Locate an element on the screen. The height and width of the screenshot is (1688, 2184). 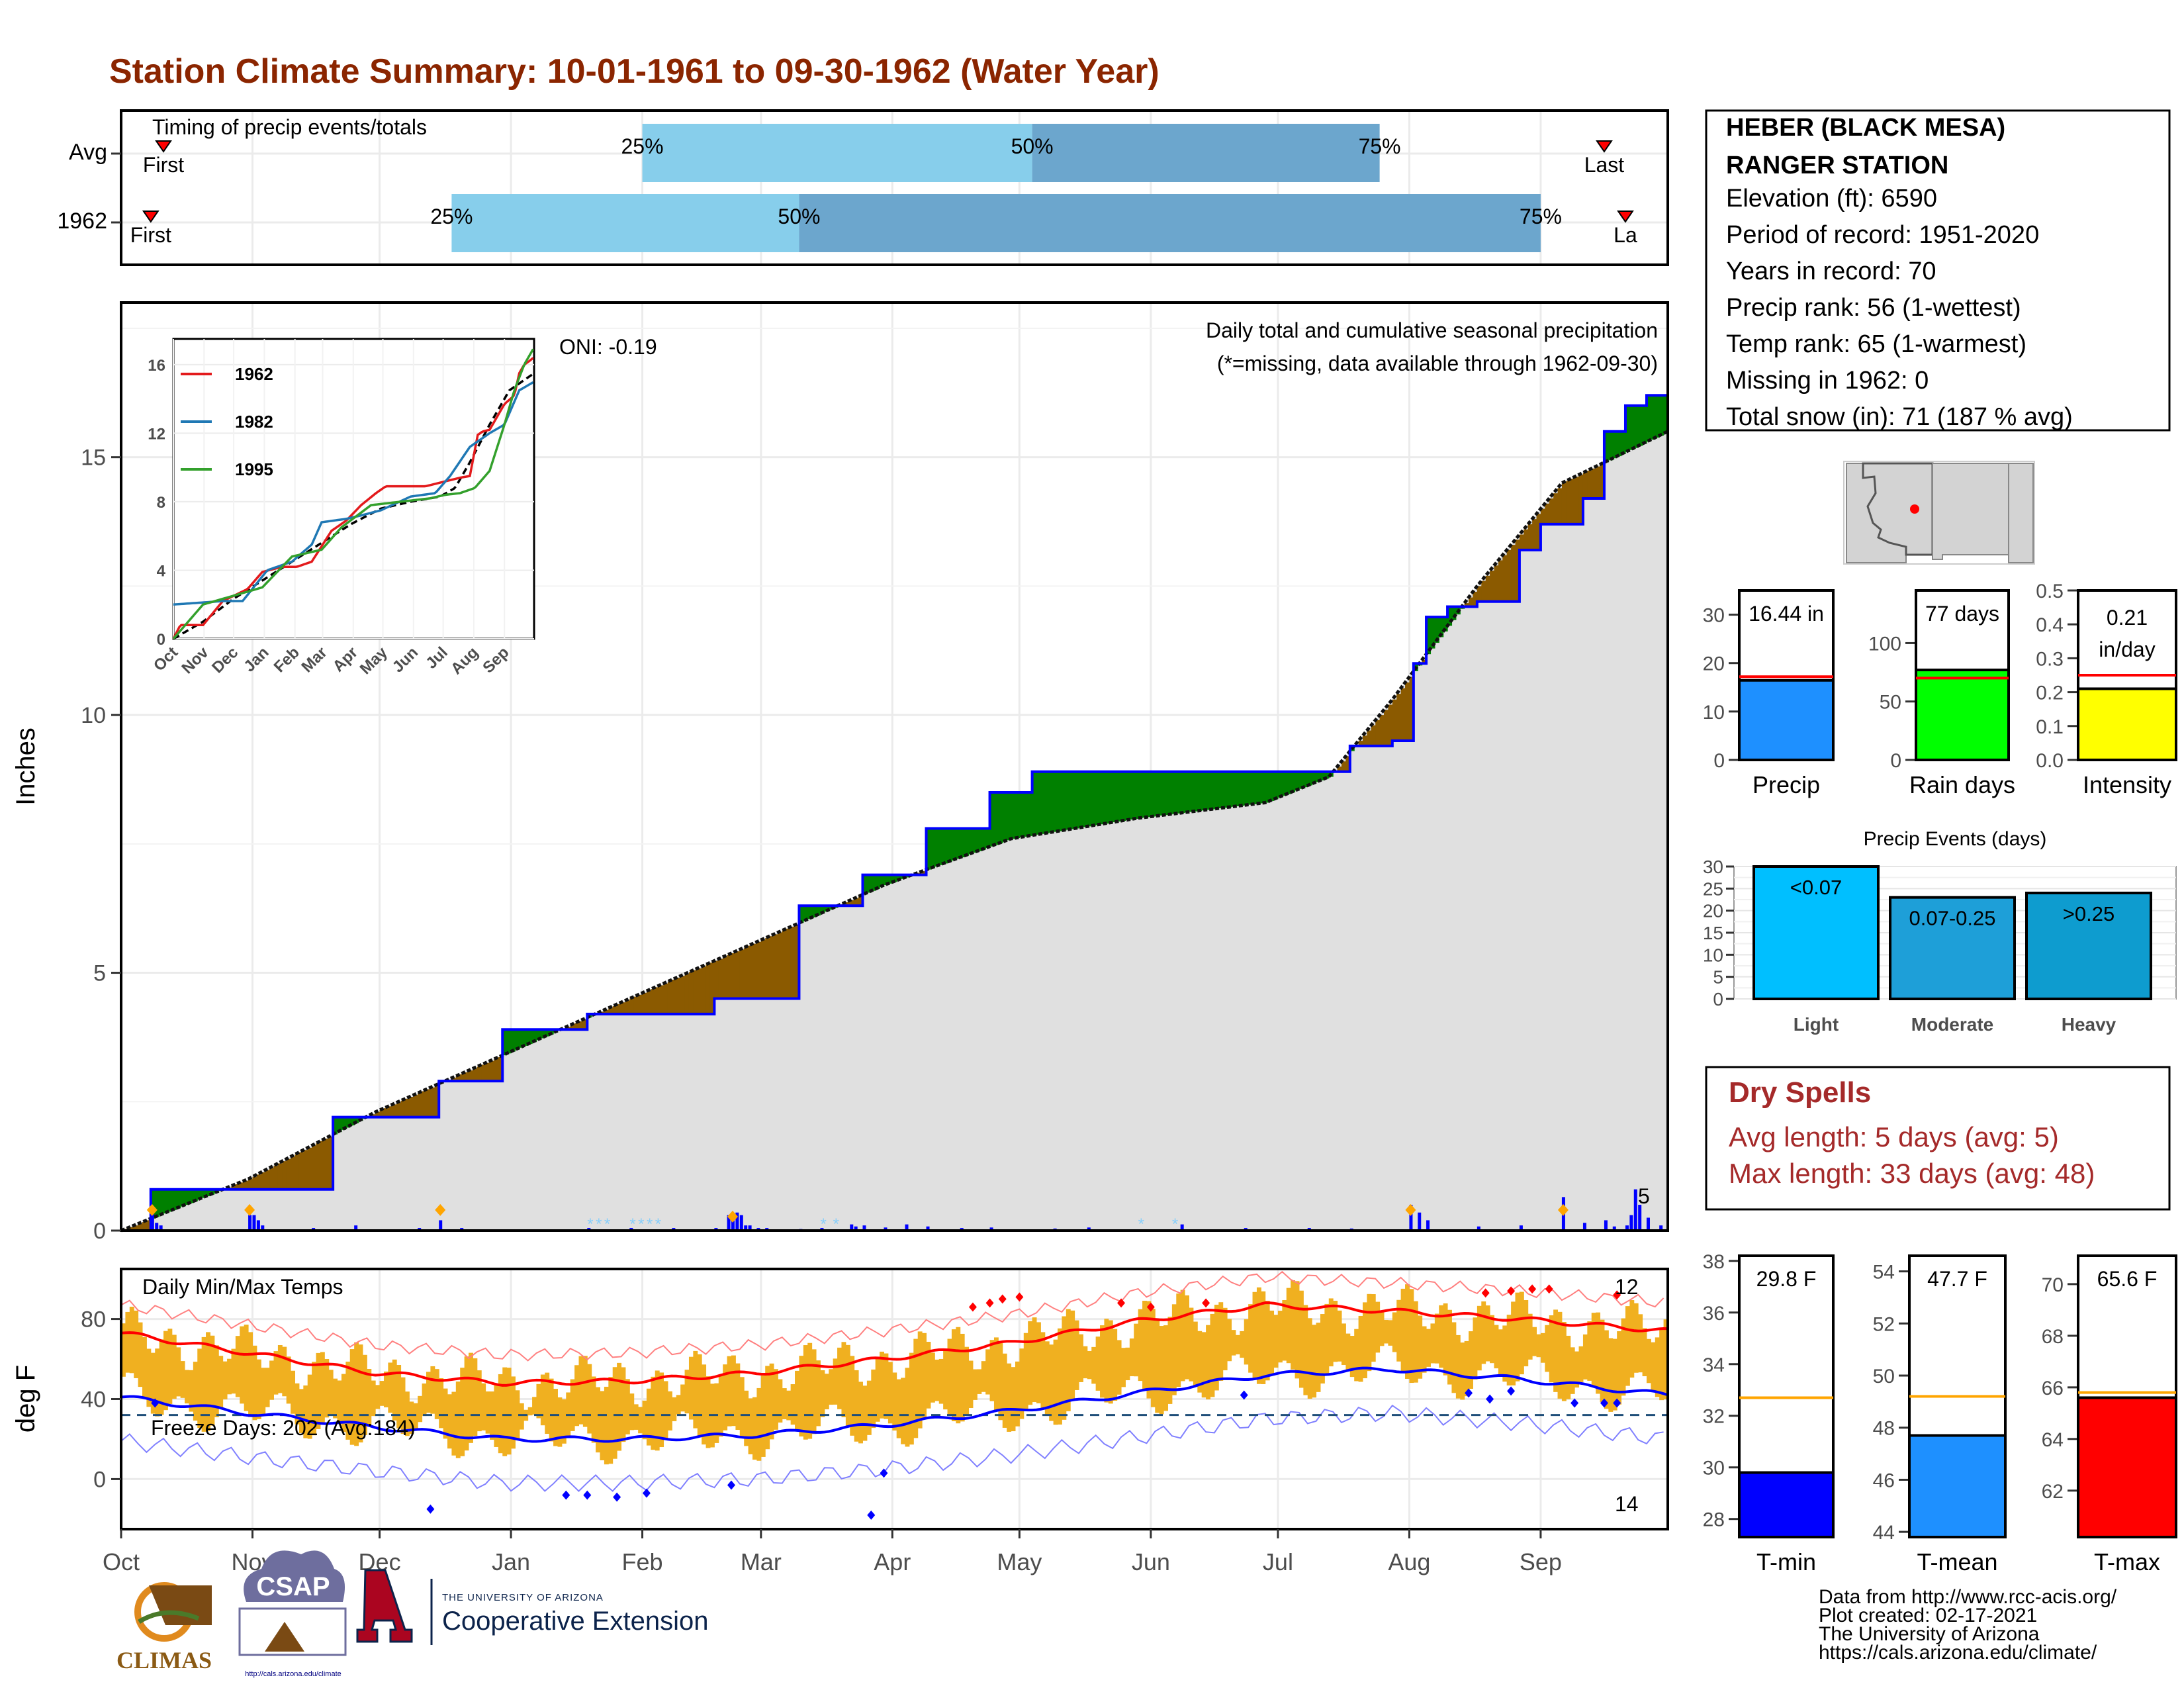
timing-last-marker-avg is located at coordinates (1604, 146).